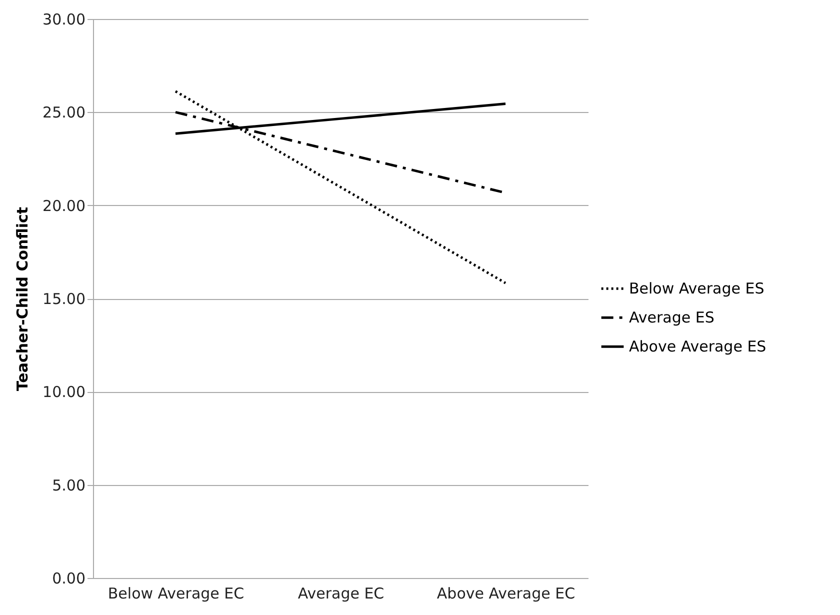 The height and width of the screenshot is (615, 840). Describe the element at coordinates (64, 205) in the screenshot. I see `y-tick-label: 20.00` at that location.